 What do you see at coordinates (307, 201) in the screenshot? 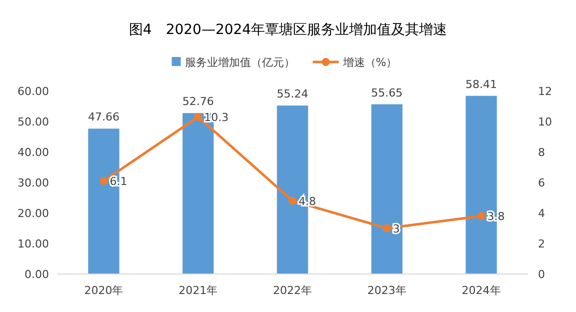
I see `data-label: 4.8` at bounding box center [307, 201].